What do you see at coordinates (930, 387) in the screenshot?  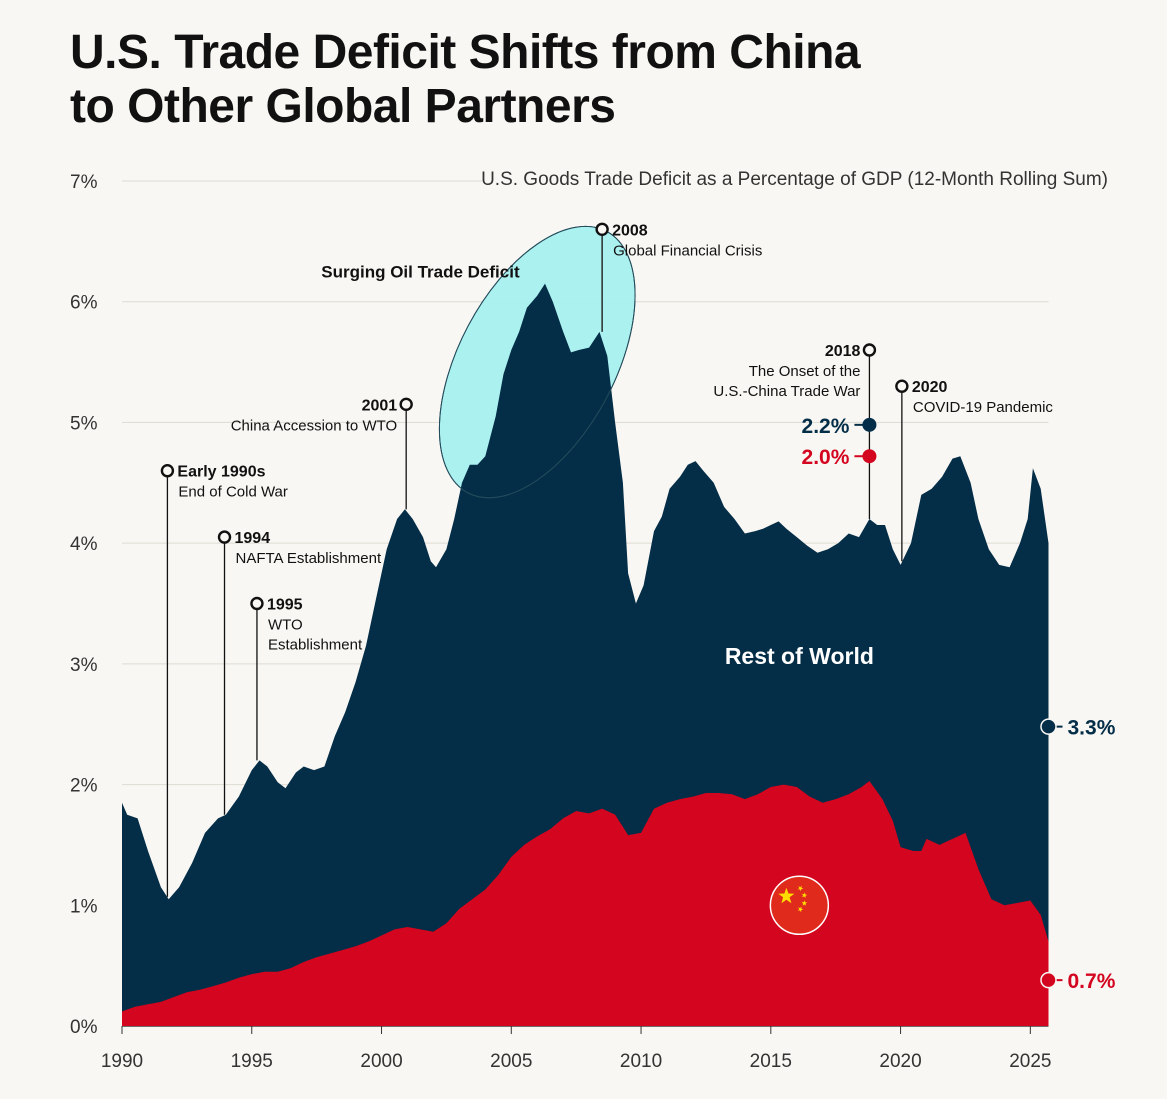 I see `annotation-title: 2020` at bounding box center [930, 387].